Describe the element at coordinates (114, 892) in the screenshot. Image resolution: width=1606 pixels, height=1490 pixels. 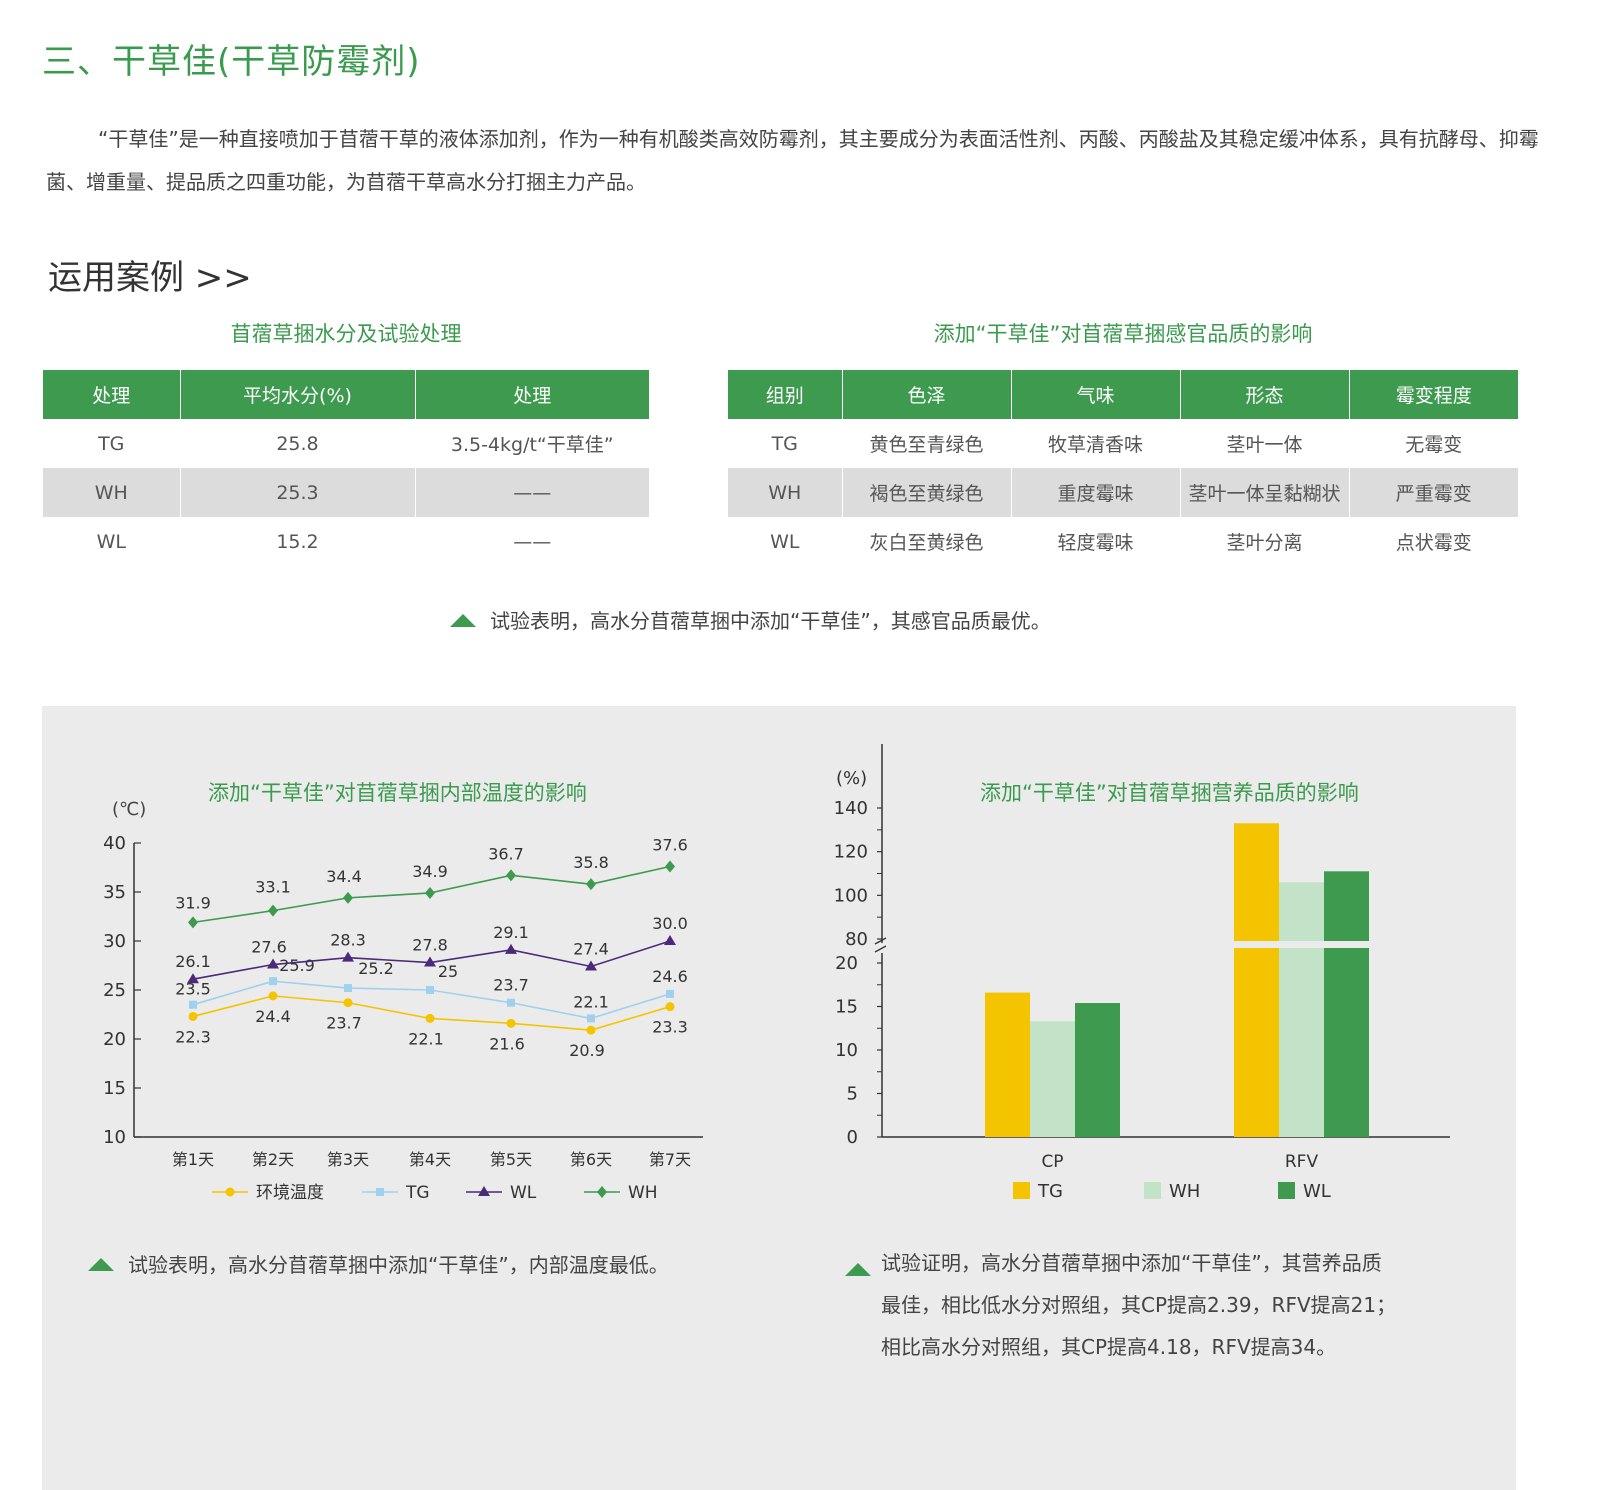
I see `y-tick-label: 35` at that location.